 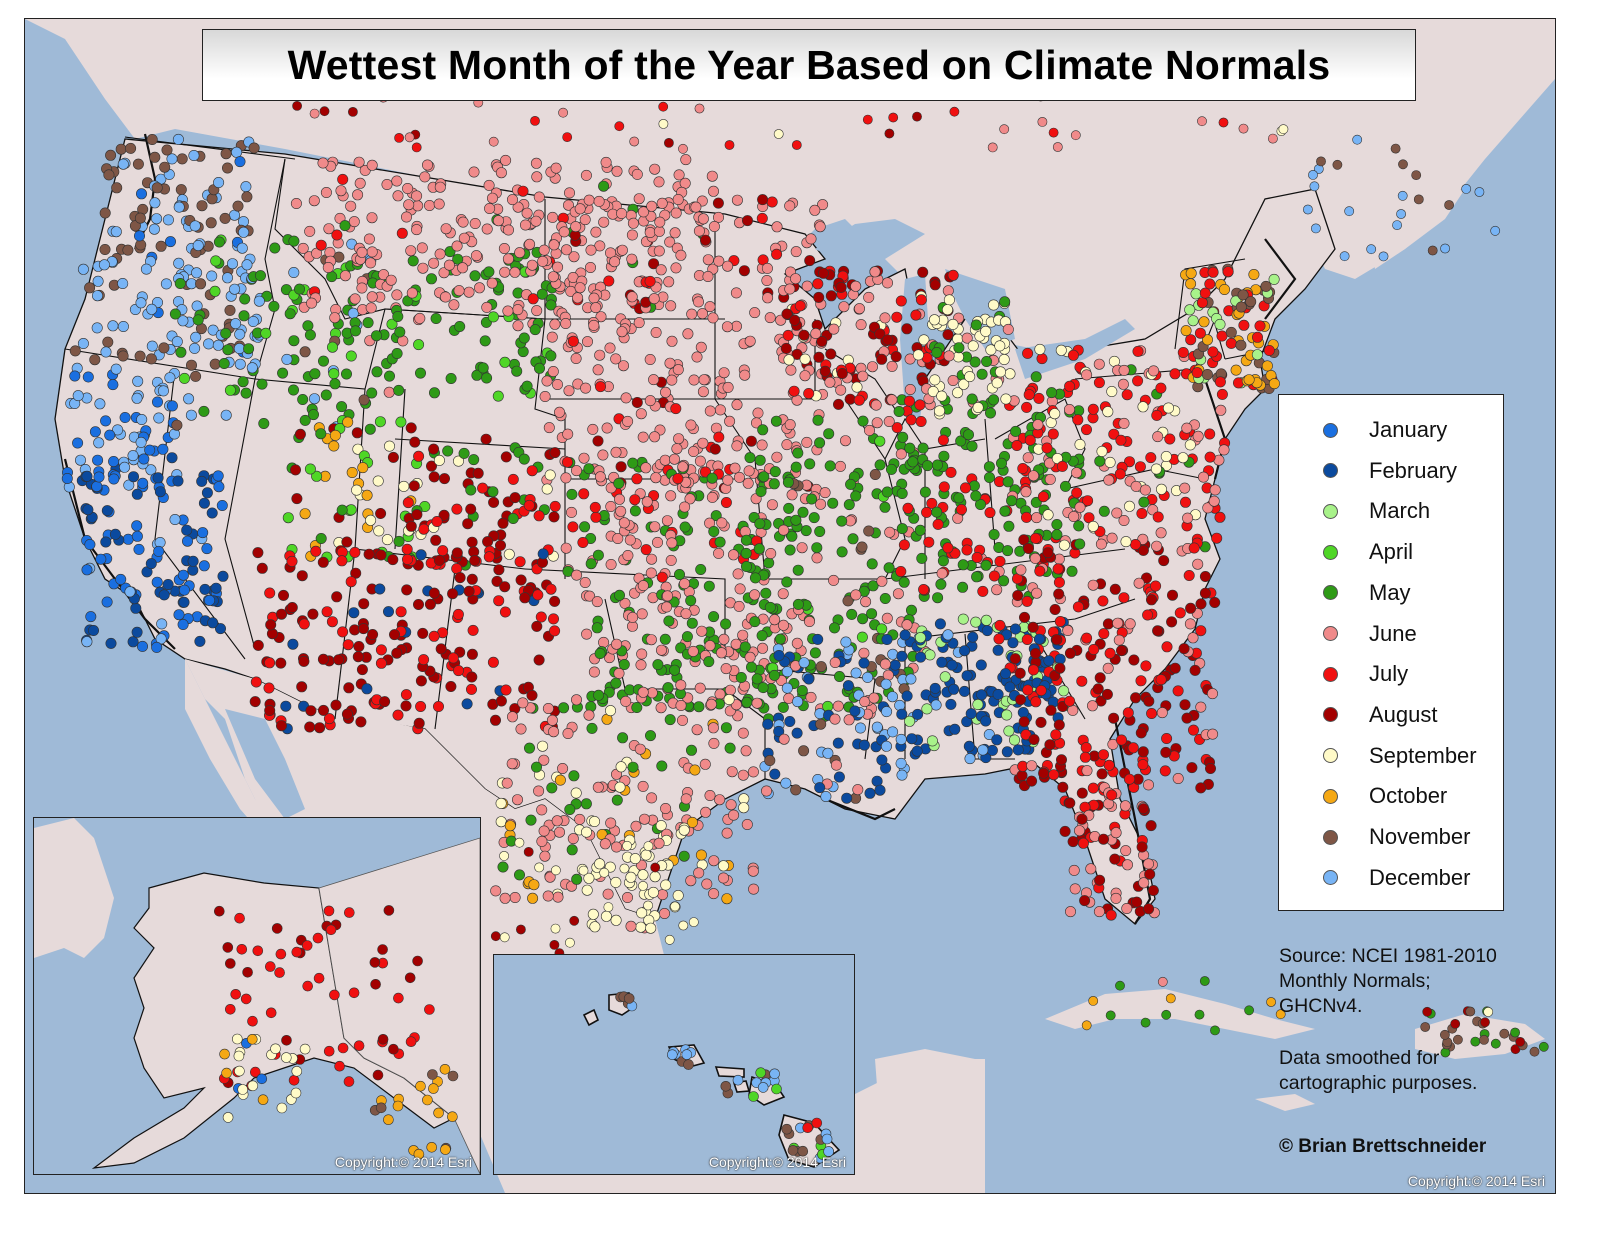 I want to click on alaska-station-dots, so click(x=336, y=1032).